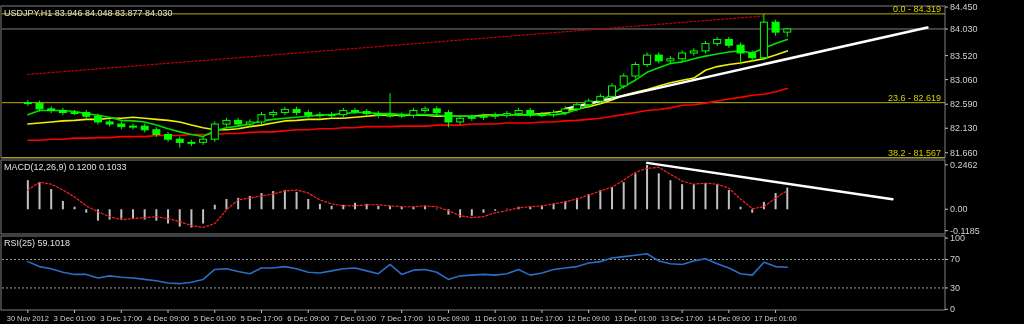 The width and height of the screenshot is (1024, 324). What do you see at coordinates (965, 230) in the screenshot?
I see `y-tick-label: -0.1185` at bounding box center [965, 230].